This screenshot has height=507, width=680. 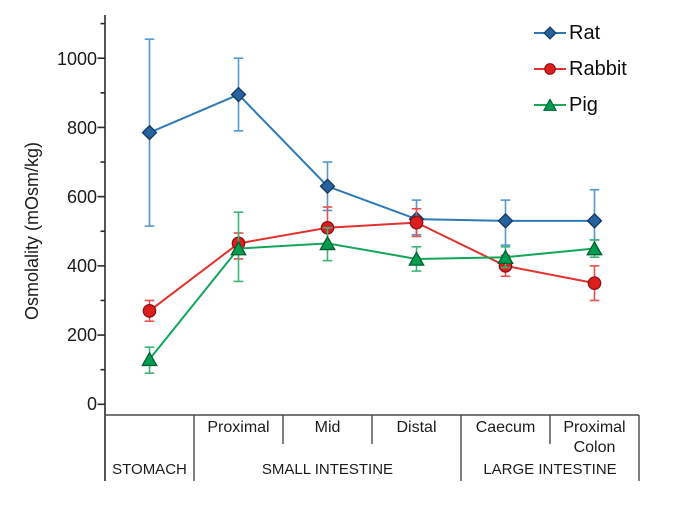 I want to click on y-tick-label-600: 600, so click(x=81, y=197).